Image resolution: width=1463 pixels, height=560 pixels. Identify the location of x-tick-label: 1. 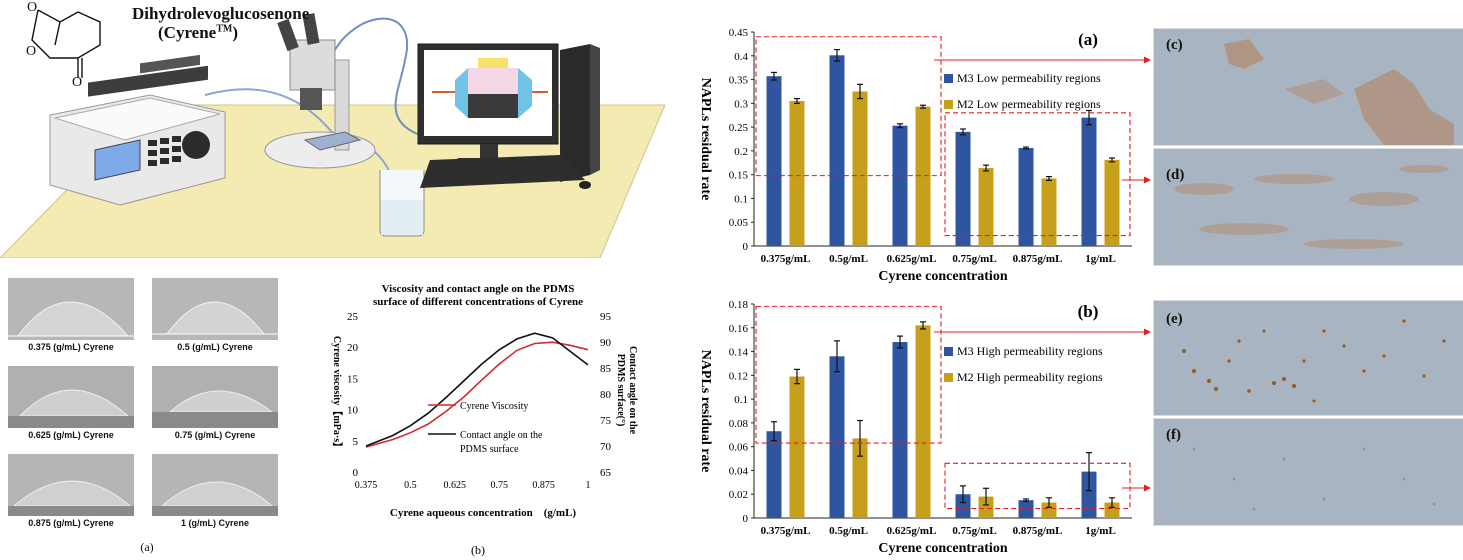
(588, 485).